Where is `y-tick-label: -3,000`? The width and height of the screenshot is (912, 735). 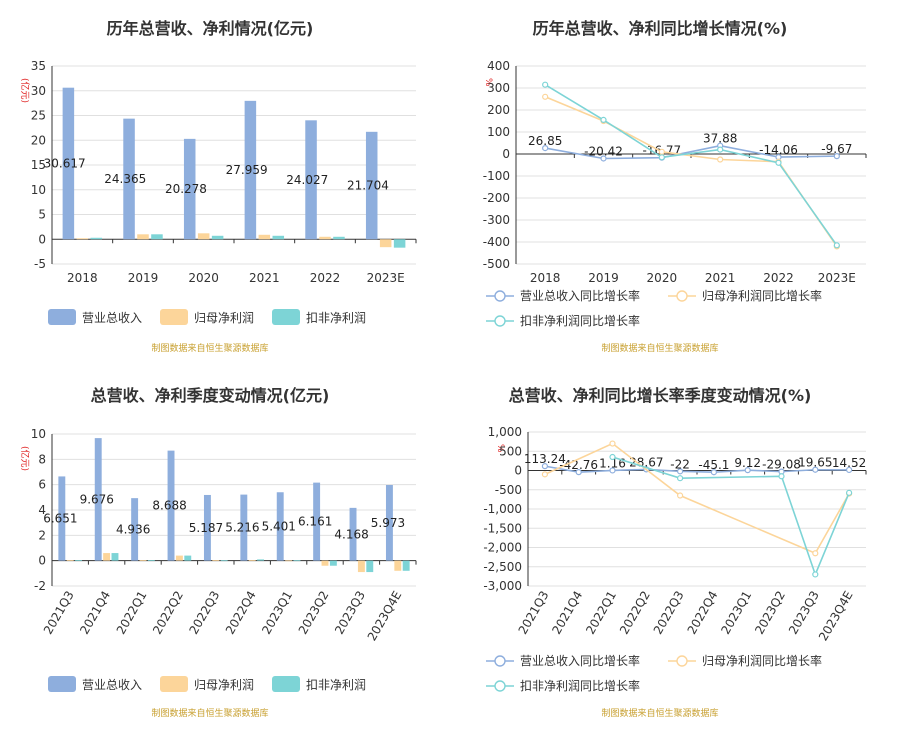 y-tick-label: -3,000 is located at coordinates (502, 586).